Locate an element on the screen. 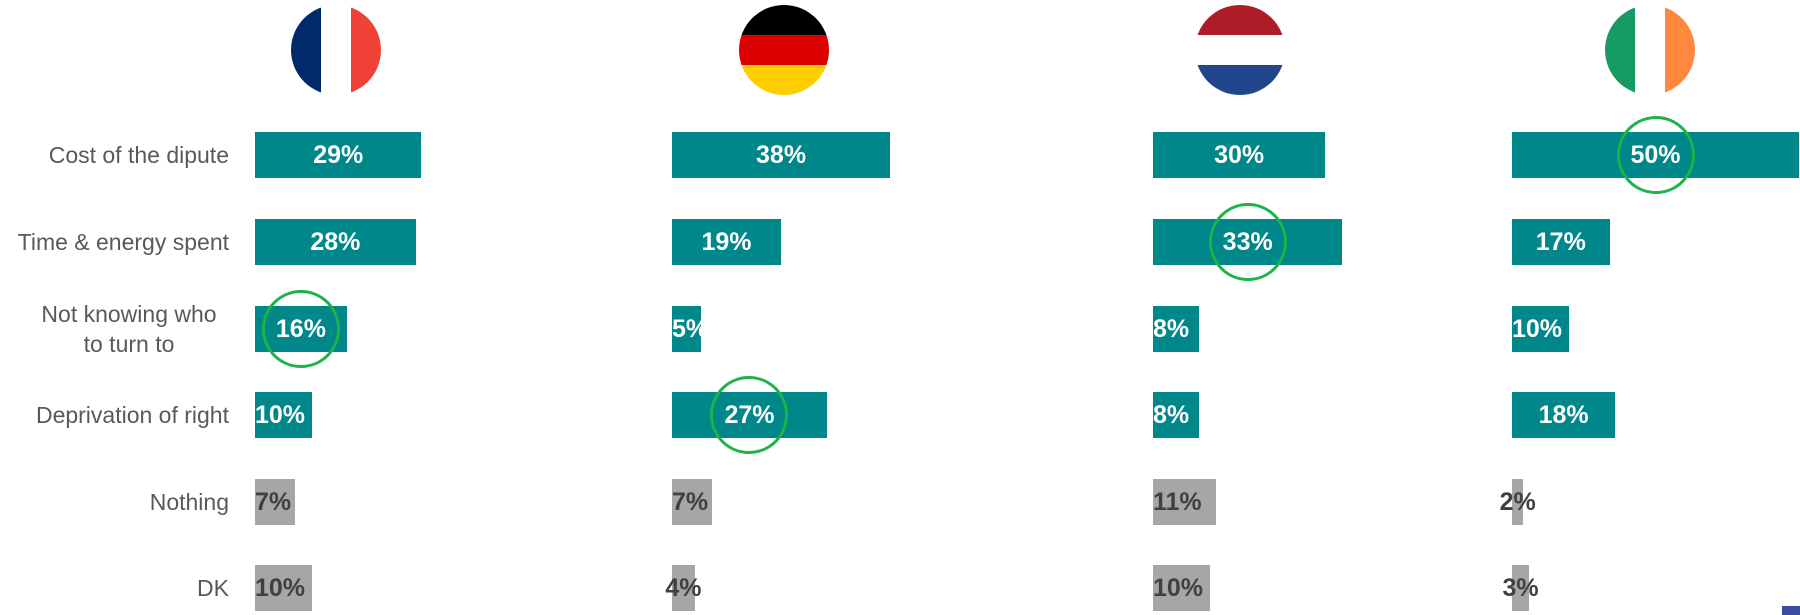 The height and width of the screenshot is (615, 1800). value-label: 2% is located at coordinates (1517, 502).